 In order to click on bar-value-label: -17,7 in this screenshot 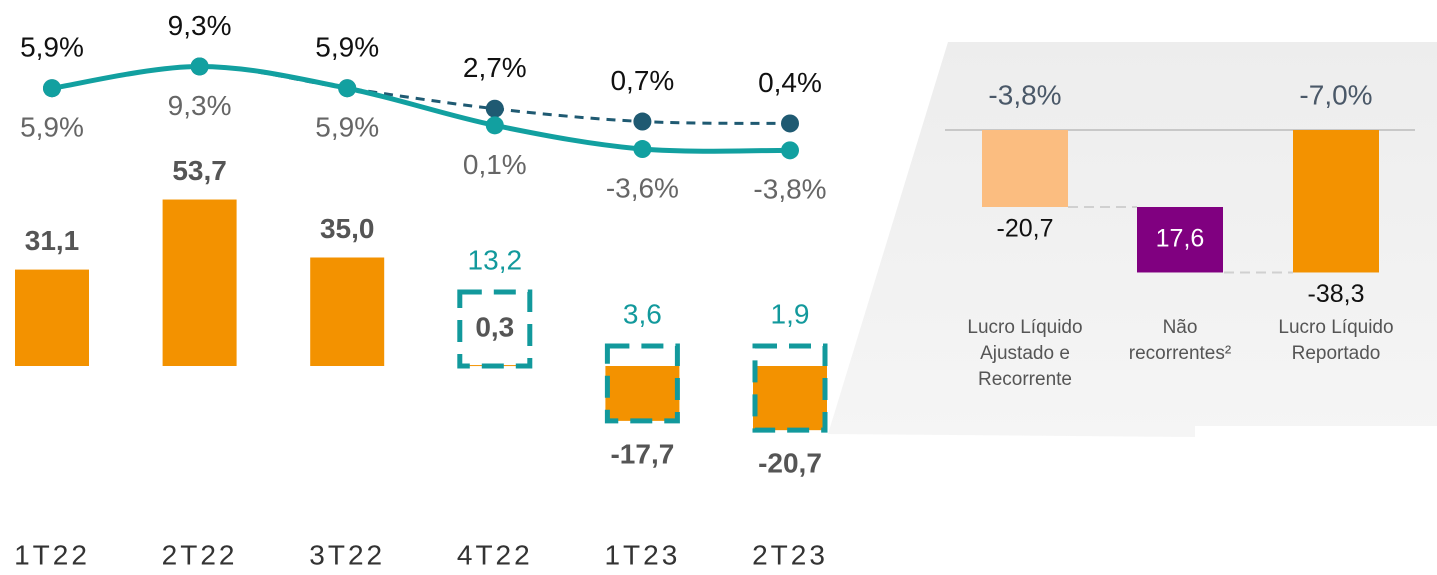, I will do `click(642, 453)`.